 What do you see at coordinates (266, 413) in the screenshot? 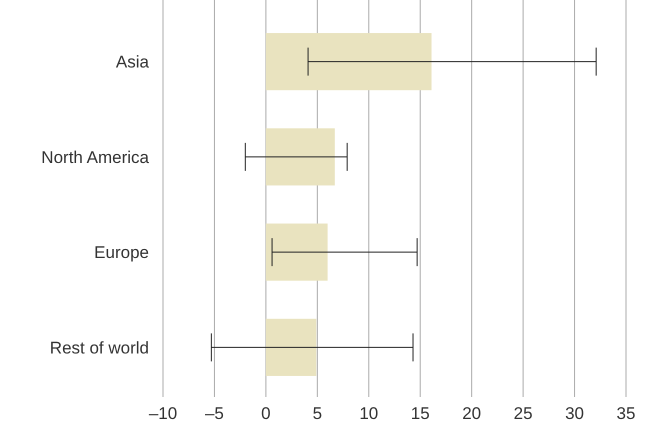
I see `x-tick-label: 0` at bounding box center [266, 413].